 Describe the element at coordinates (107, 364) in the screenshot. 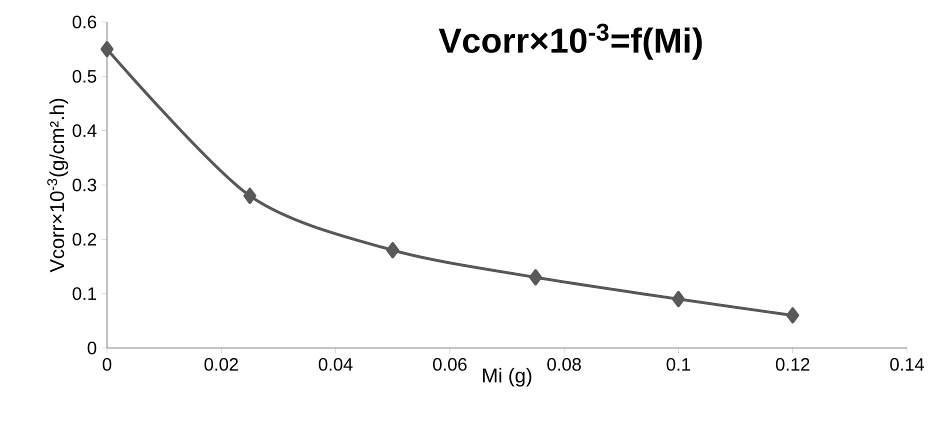

I see `x-tick-label: 0` at that location.